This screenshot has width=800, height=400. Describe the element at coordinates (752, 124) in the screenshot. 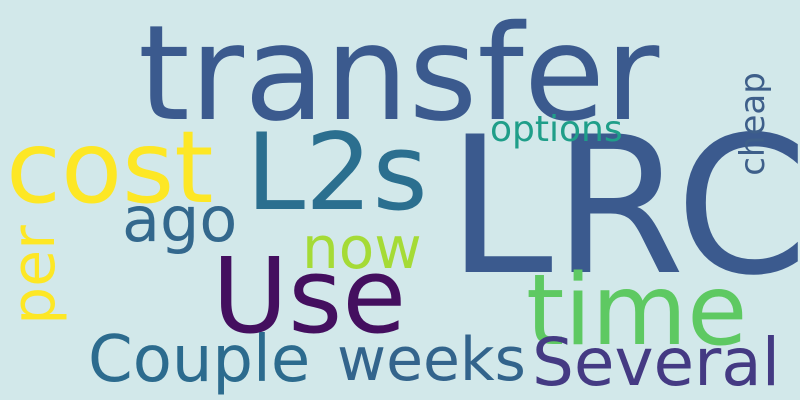

I see `word-cheap: cheap` at that location.